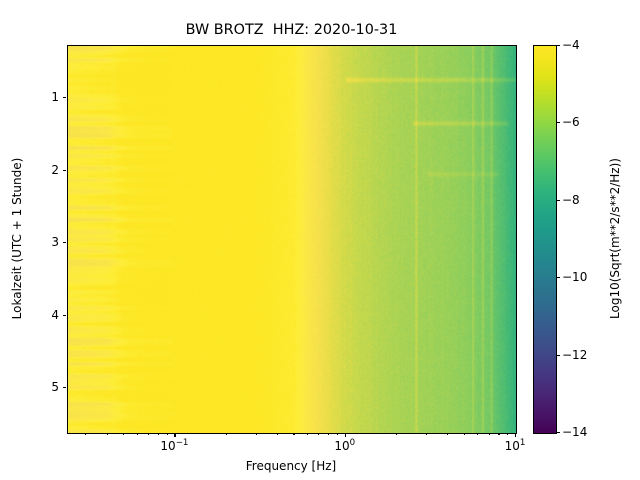  I want to click on x-tick-label: 101, so click(515, 445).